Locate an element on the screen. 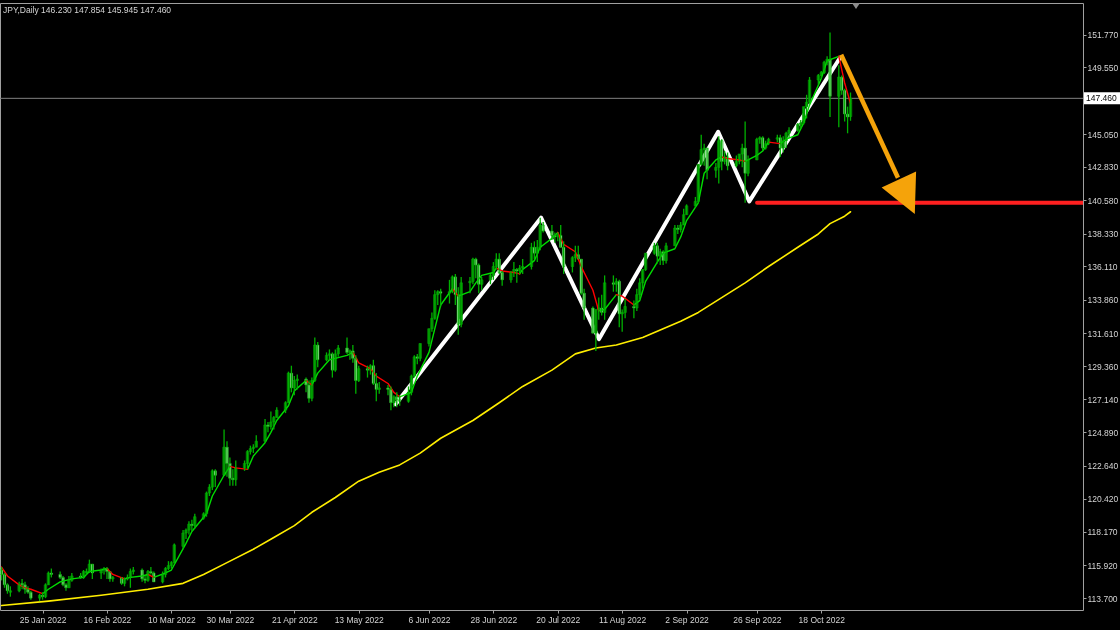 The image size is (1120, 630). x-tick-label: 2 Sep 2022 is located at coordinates (687, 619).